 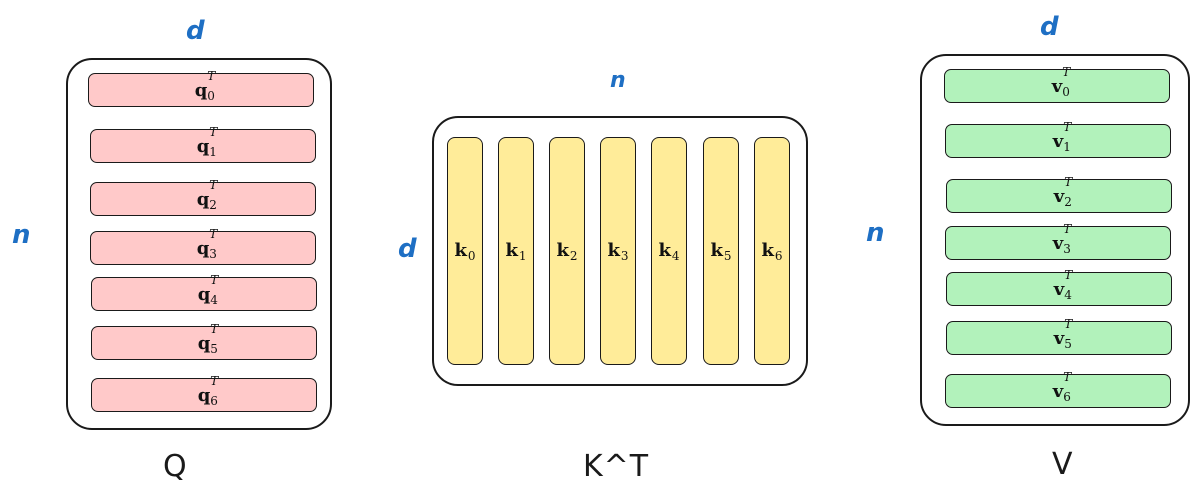 I want to click on kt-column: k4, so click(x=669, y=251).